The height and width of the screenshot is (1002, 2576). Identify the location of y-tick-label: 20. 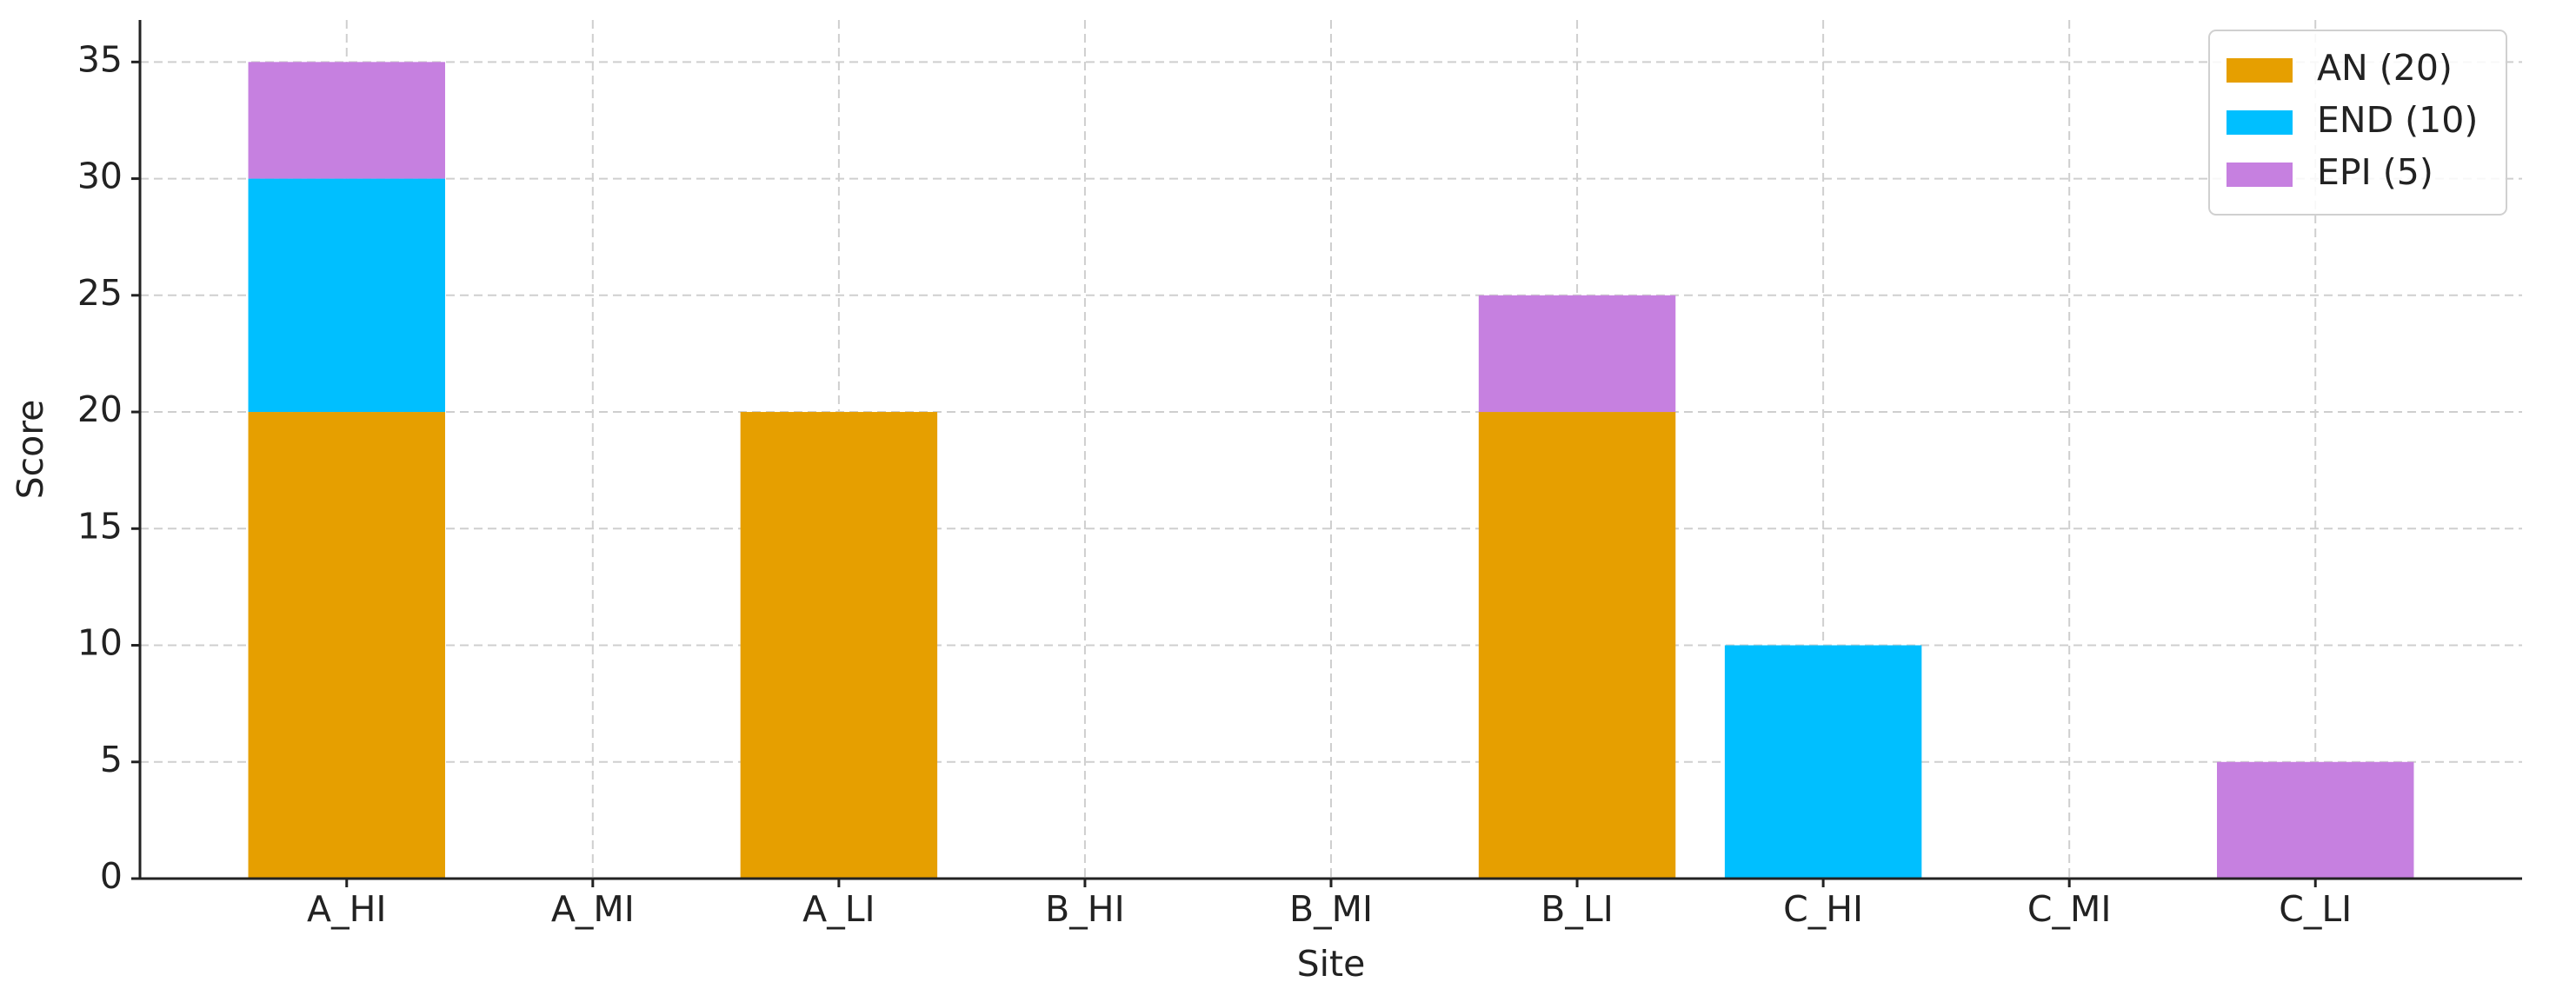
(100, 409).